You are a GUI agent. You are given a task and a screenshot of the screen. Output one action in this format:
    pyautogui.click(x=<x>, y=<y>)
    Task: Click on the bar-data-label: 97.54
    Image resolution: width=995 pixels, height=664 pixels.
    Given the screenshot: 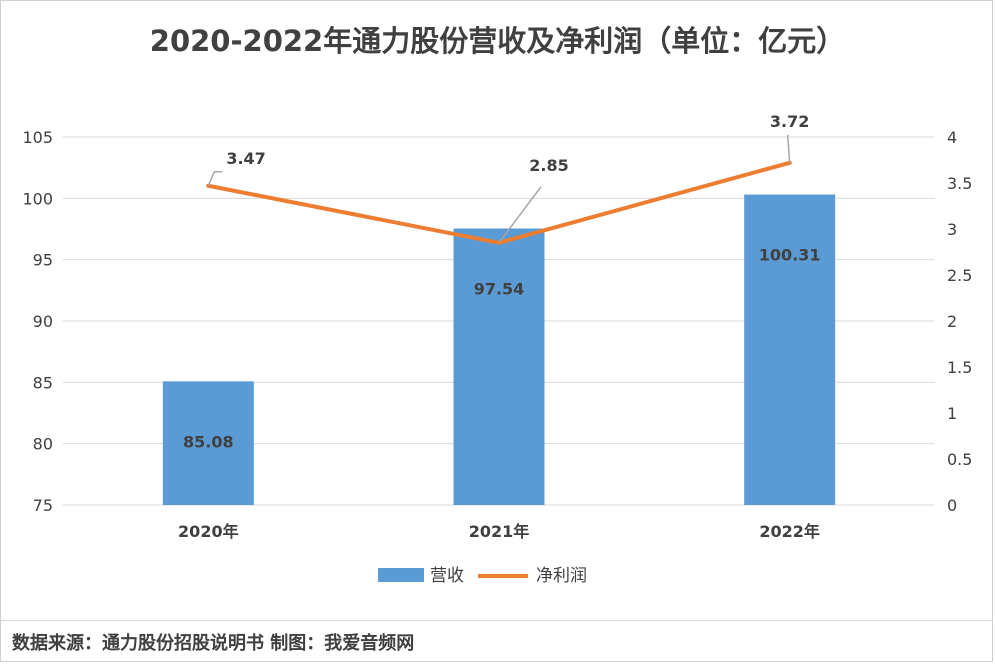 What is the action you would take?
    pyautogui.click(x=499, y=289)
    